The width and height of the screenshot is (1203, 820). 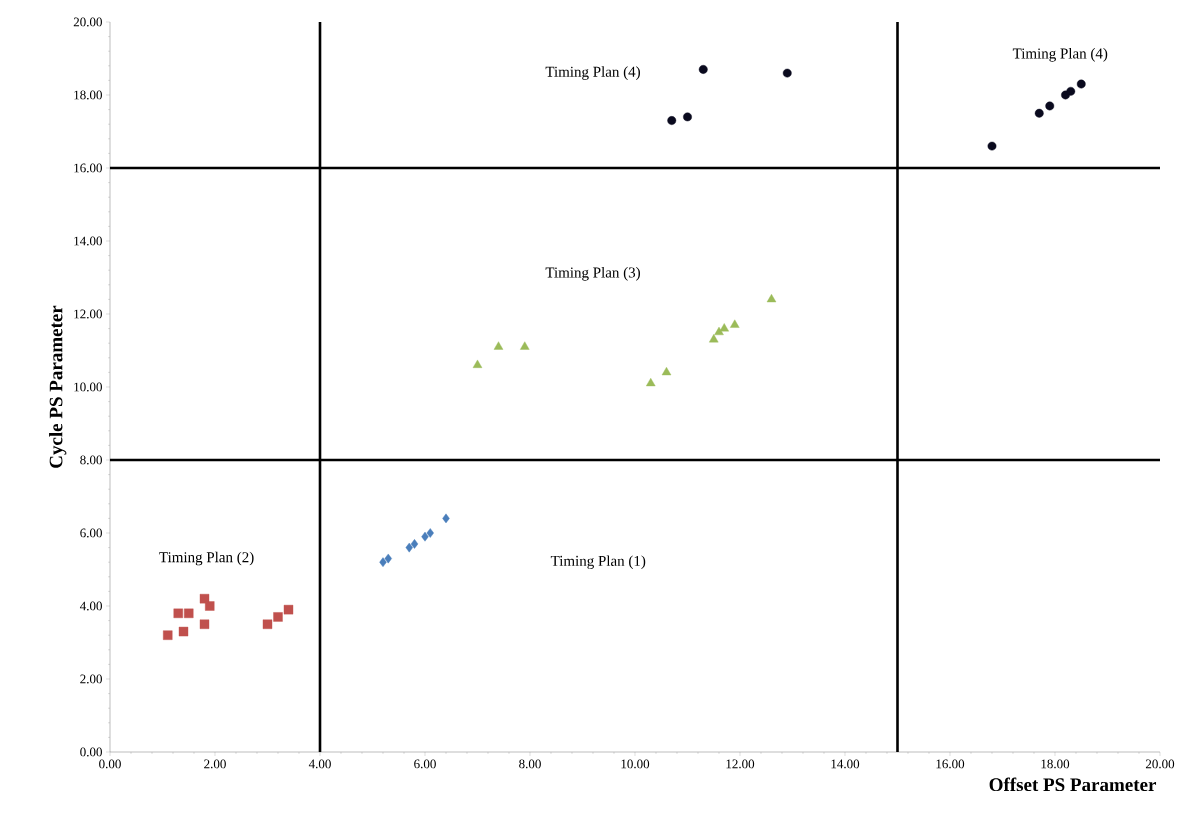 What do you see at coordinates (91, 679) in the screenshot?
I see `y-tick-label: 2.00` at bounding box center [91, 679].